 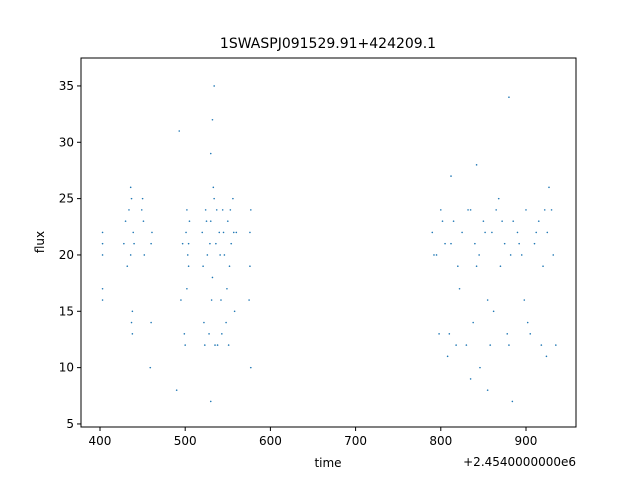 I want to click on x-tick-label: 600, so click(x=270, y=441).